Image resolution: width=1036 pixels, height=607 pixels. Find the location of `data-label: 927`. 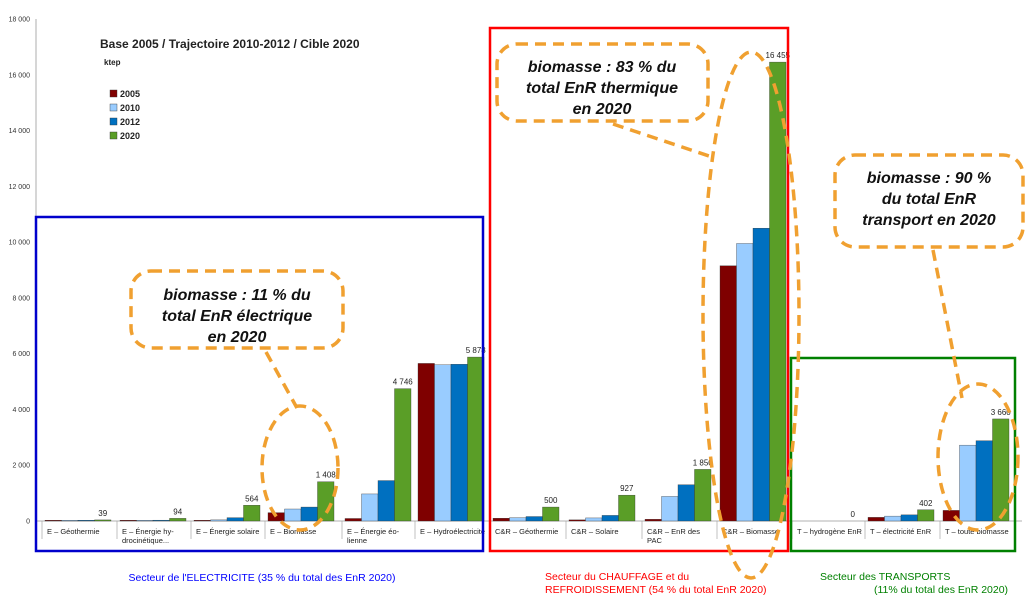

data-label: 927 is located at coordinates (627, 488).